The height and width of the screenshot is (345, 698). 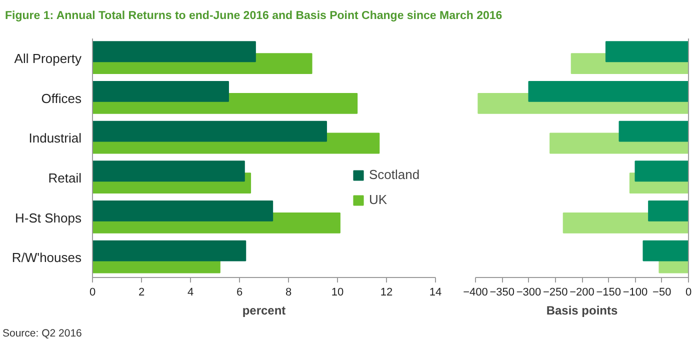 I want to click on x-axis-title: percent, so click(x=264, y=311).